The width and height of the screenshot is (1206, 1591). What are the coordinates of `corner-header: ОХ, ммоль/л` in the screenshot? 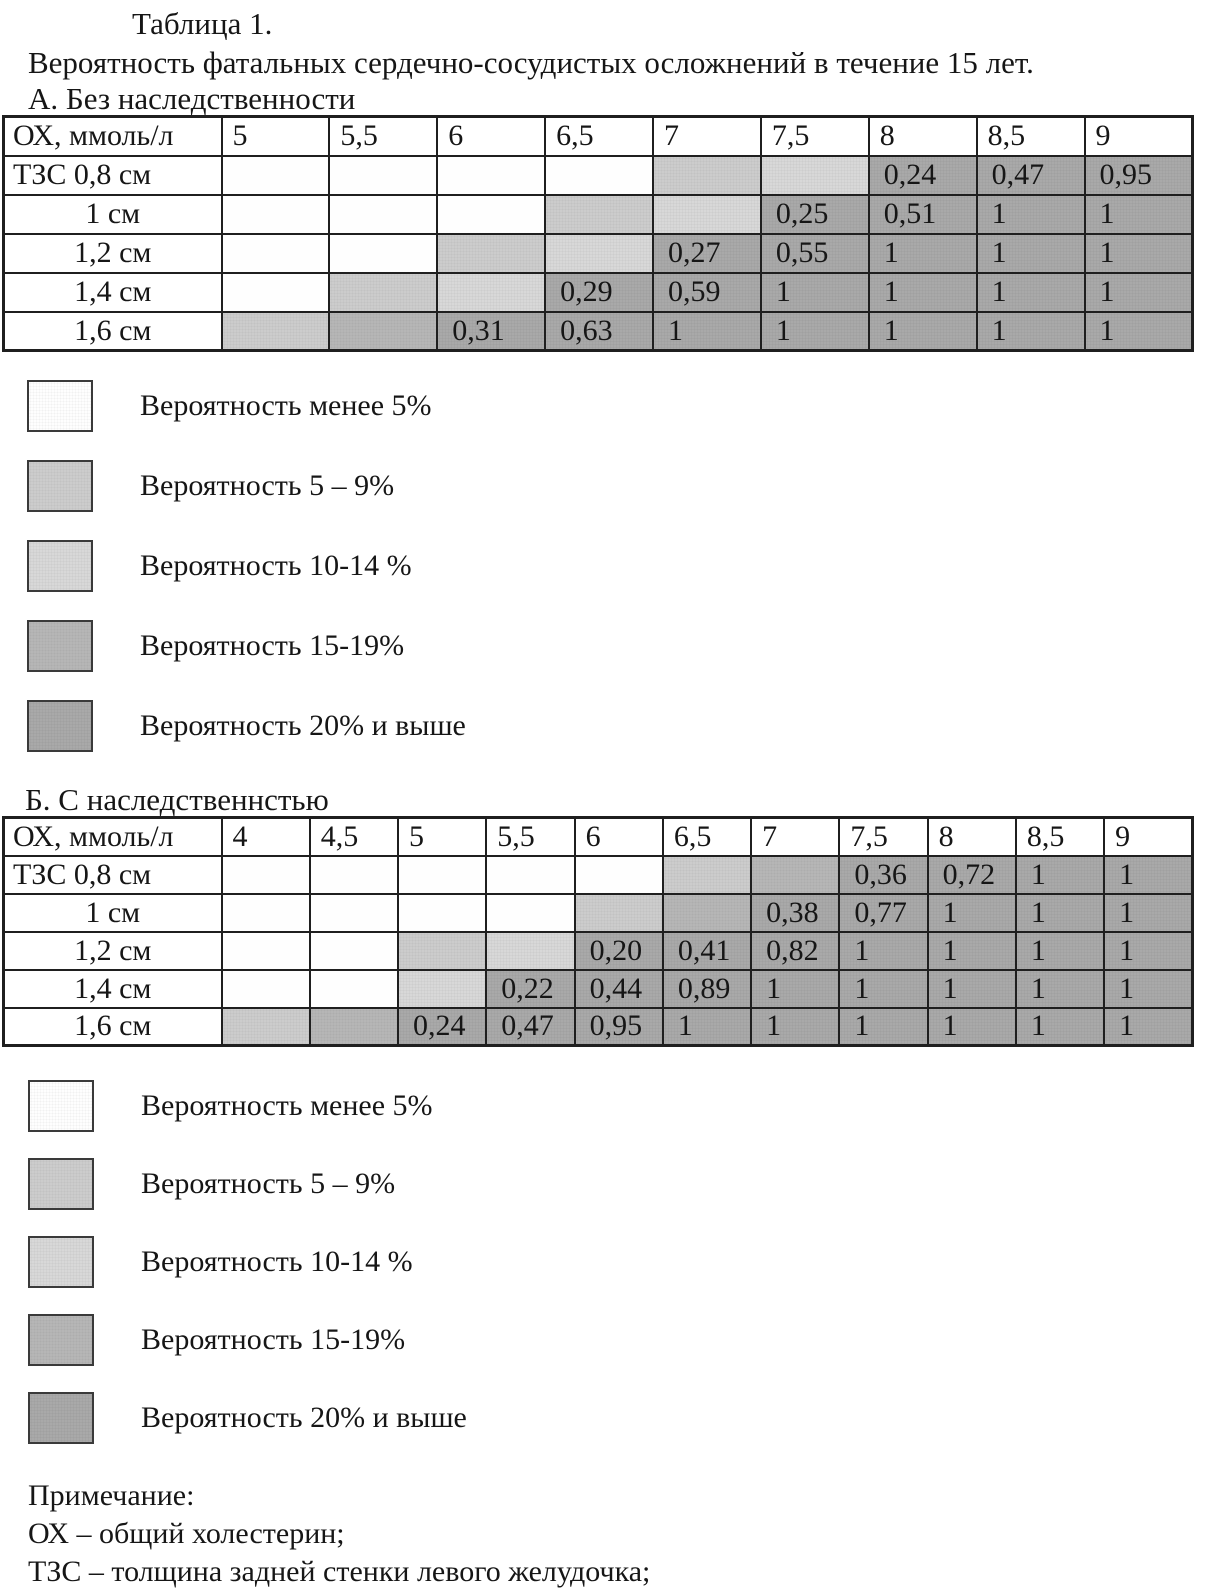 It's located at (112, 836).